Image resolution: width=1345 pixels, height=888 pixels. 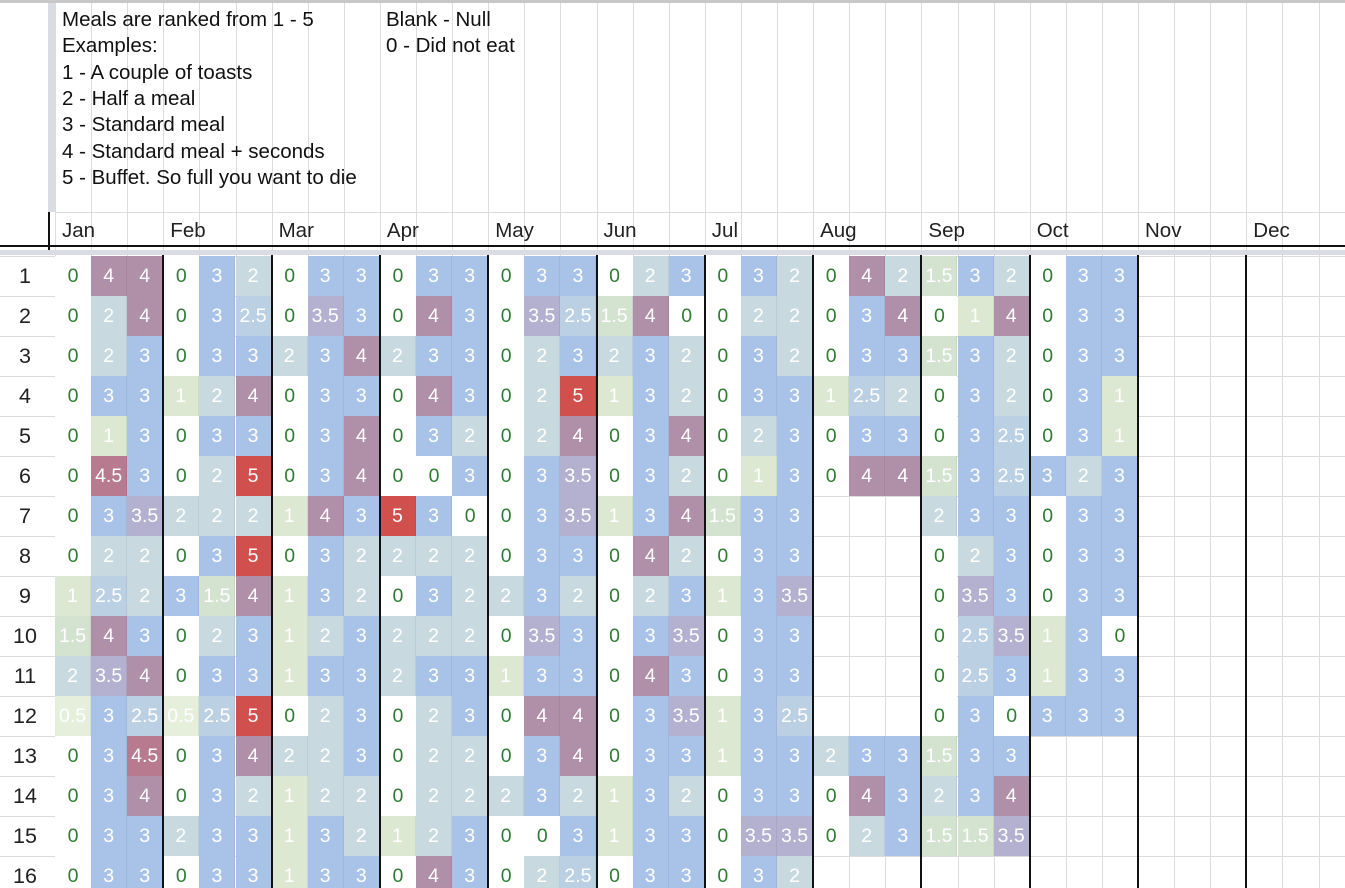 What do you see at coordinates (253, 476) in the screenshot?
I see `rating-cell: 5` at bounding box center [253, 476].